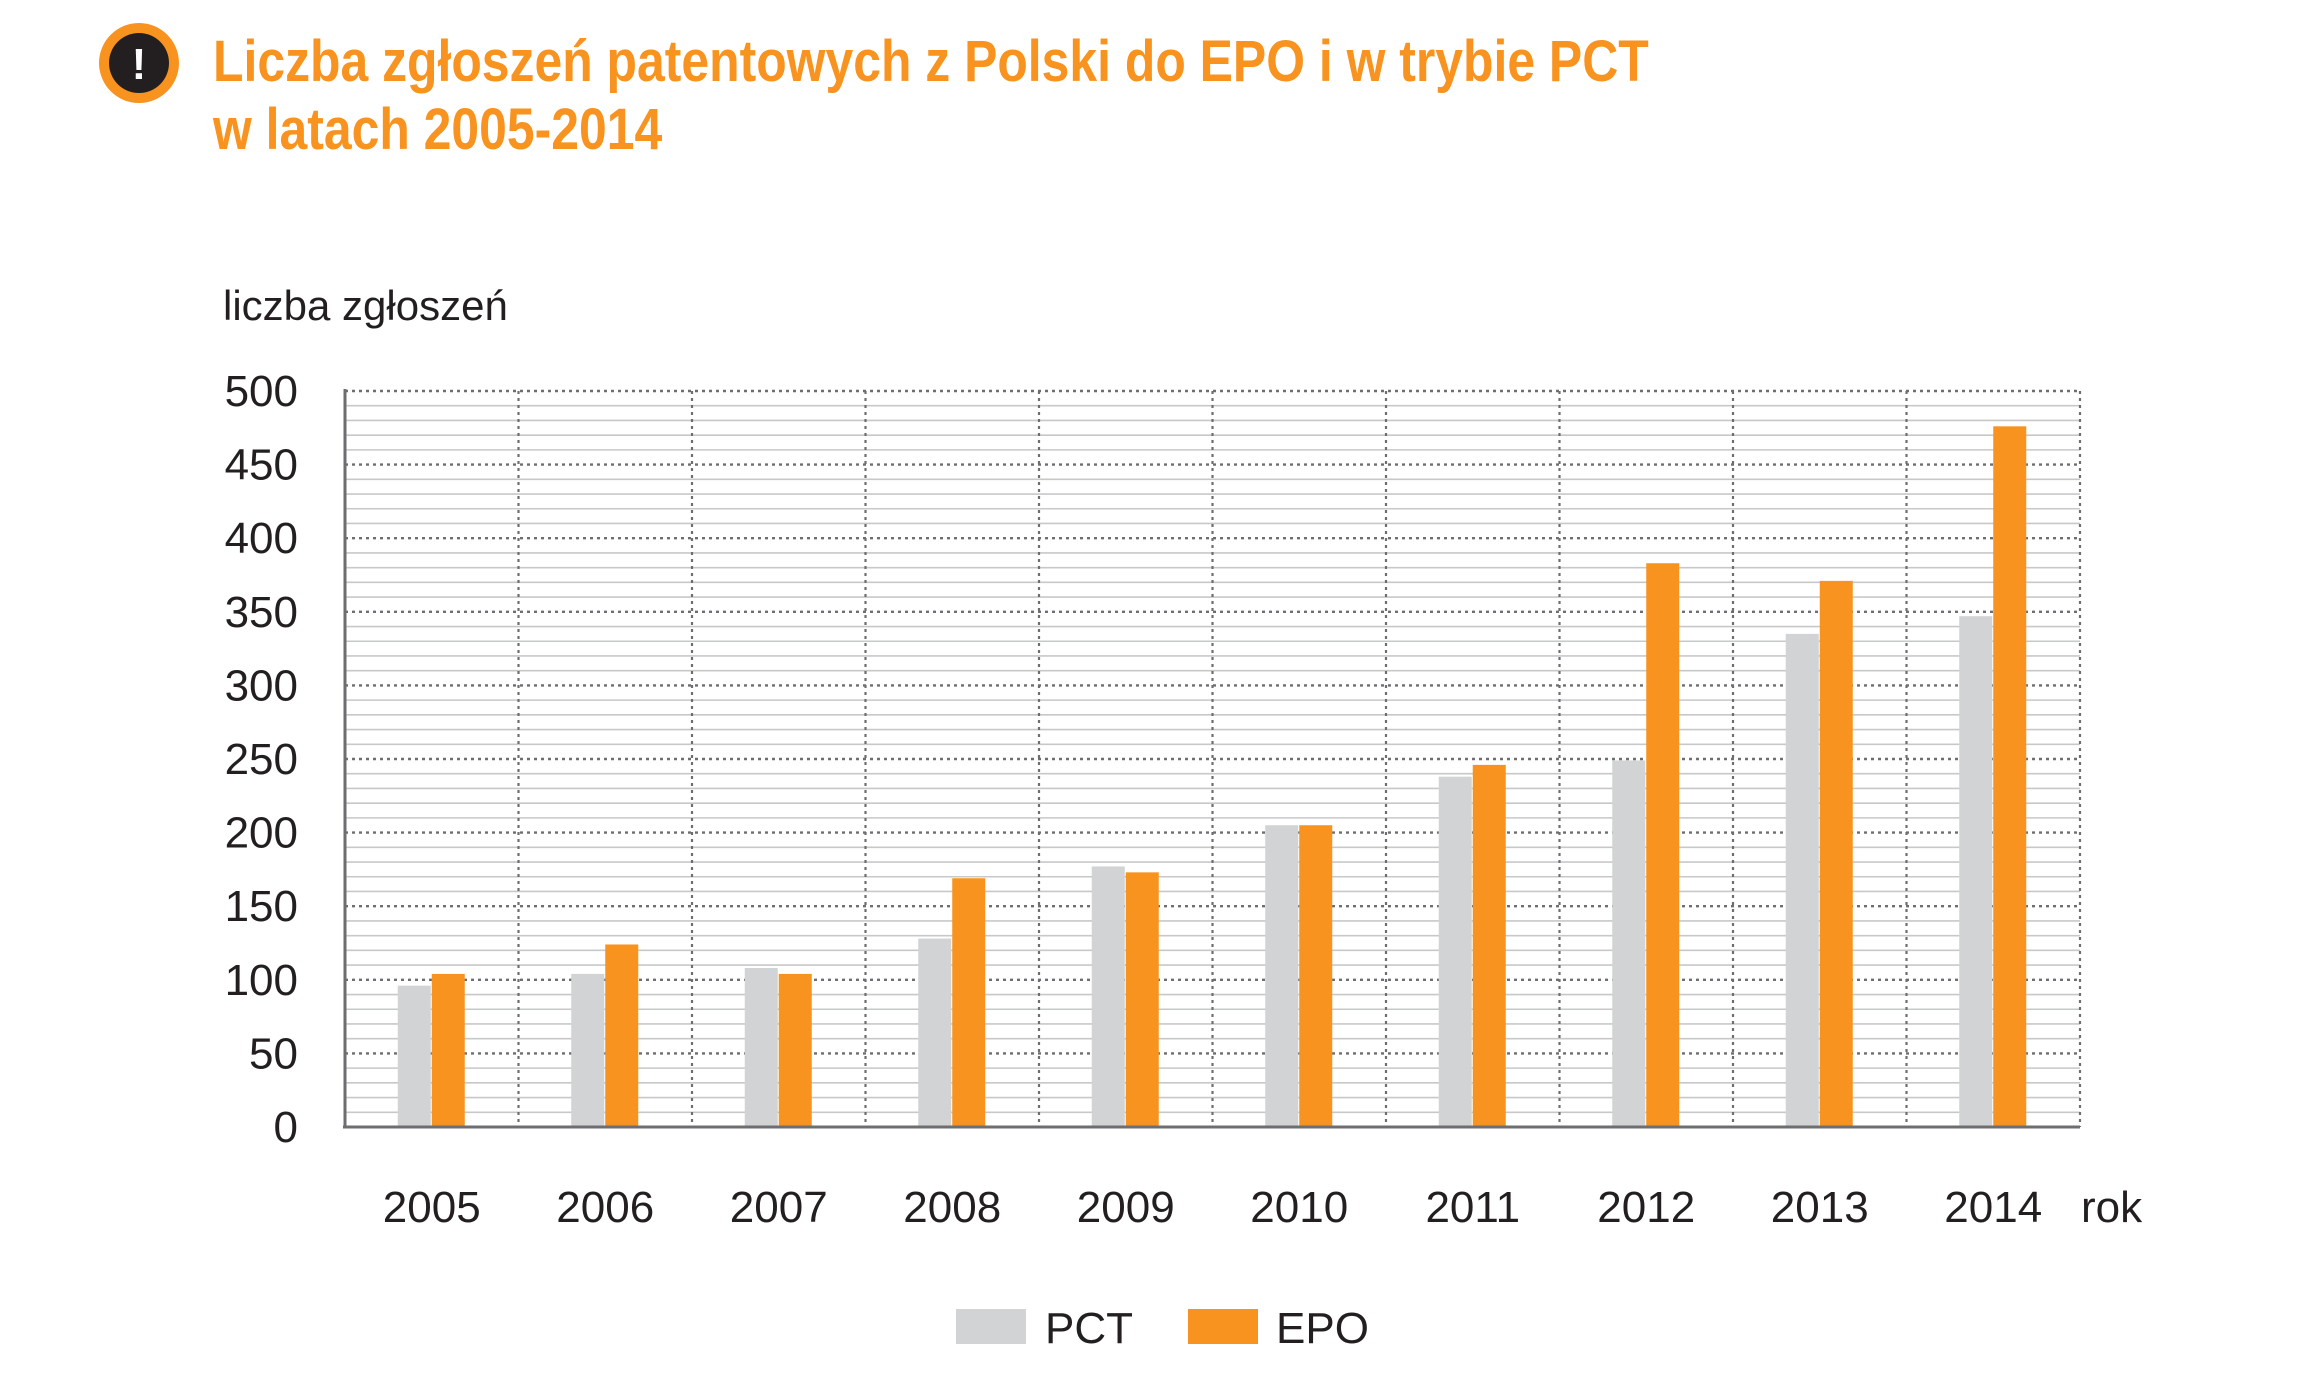 The image size is (2313, 1388). I want to click on bar-epo-2005, so click(448, 1050).